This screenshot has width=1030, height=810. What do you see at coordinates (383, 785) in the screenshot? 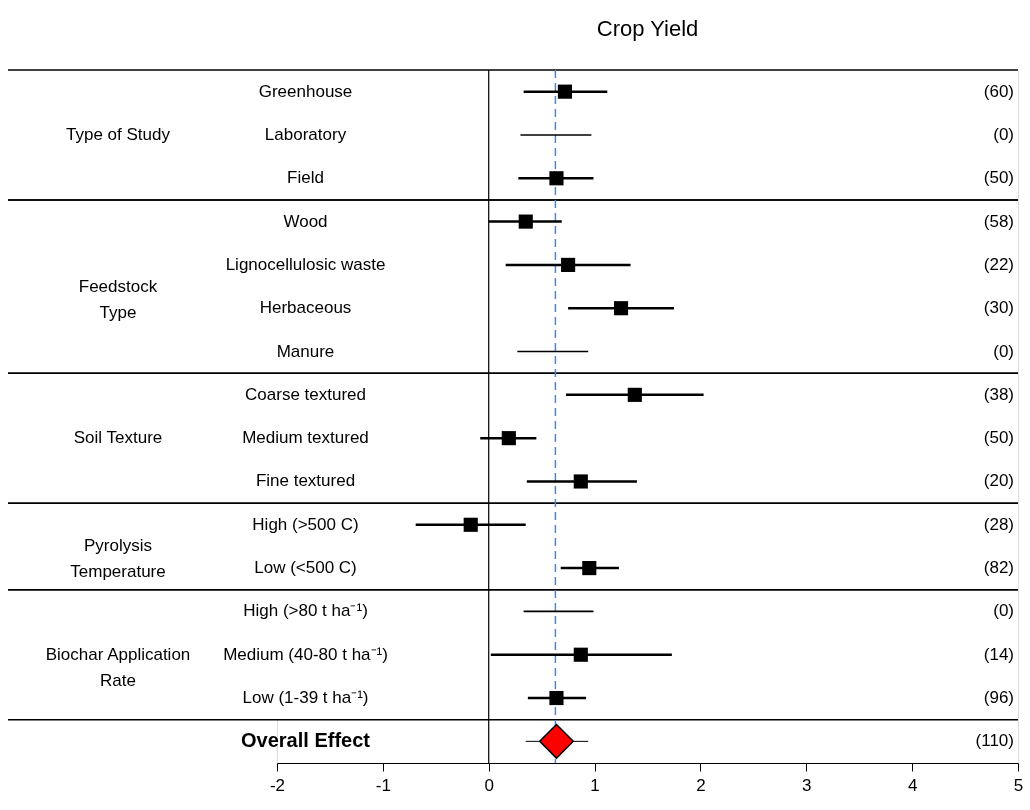
I see `x-tick-label: -1` at bounding box center [383, 785].